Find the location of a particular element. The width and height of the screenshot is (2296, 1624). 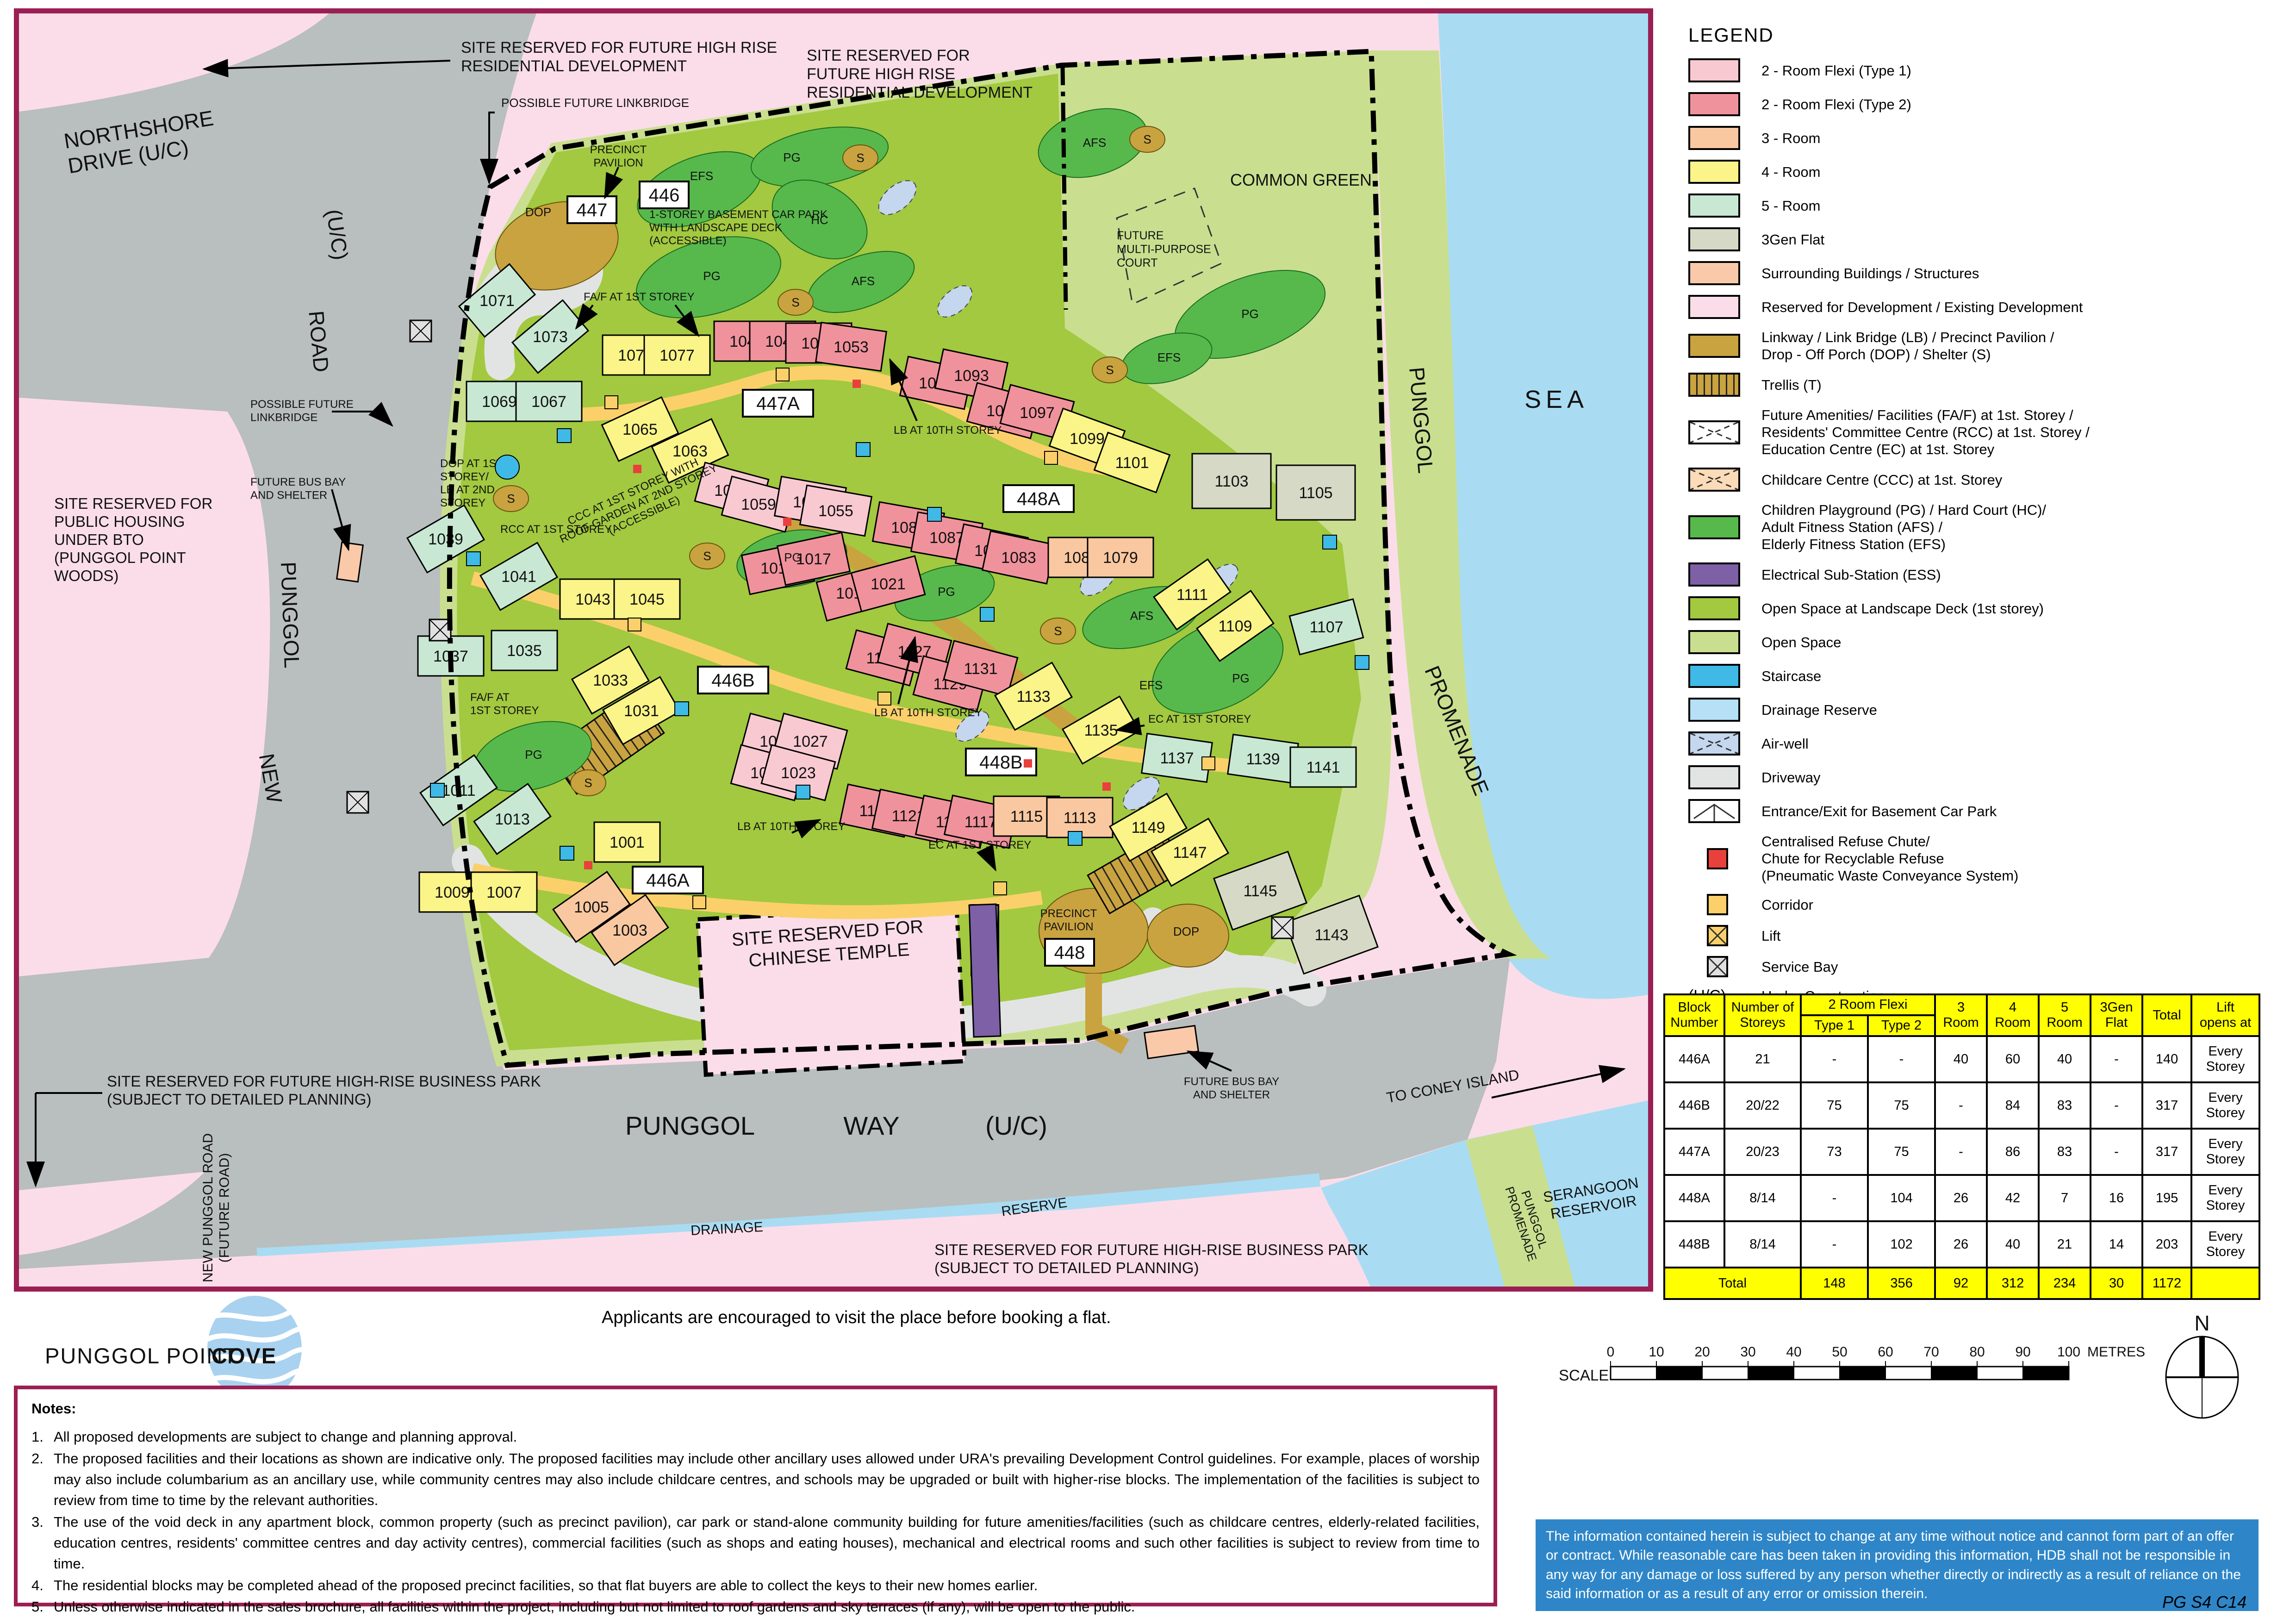

legend-item-label: Surrounding Buildings / Structures is located at coordinates (1870, 273).